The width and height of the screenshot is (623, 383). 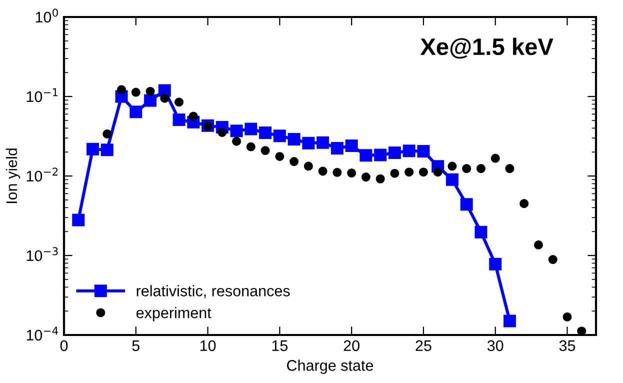 What do you see at coordinates (42, 95) in the screenshot?
I see `y-tick-label: 10$^{−1}$` at bounding box center [42, 95].